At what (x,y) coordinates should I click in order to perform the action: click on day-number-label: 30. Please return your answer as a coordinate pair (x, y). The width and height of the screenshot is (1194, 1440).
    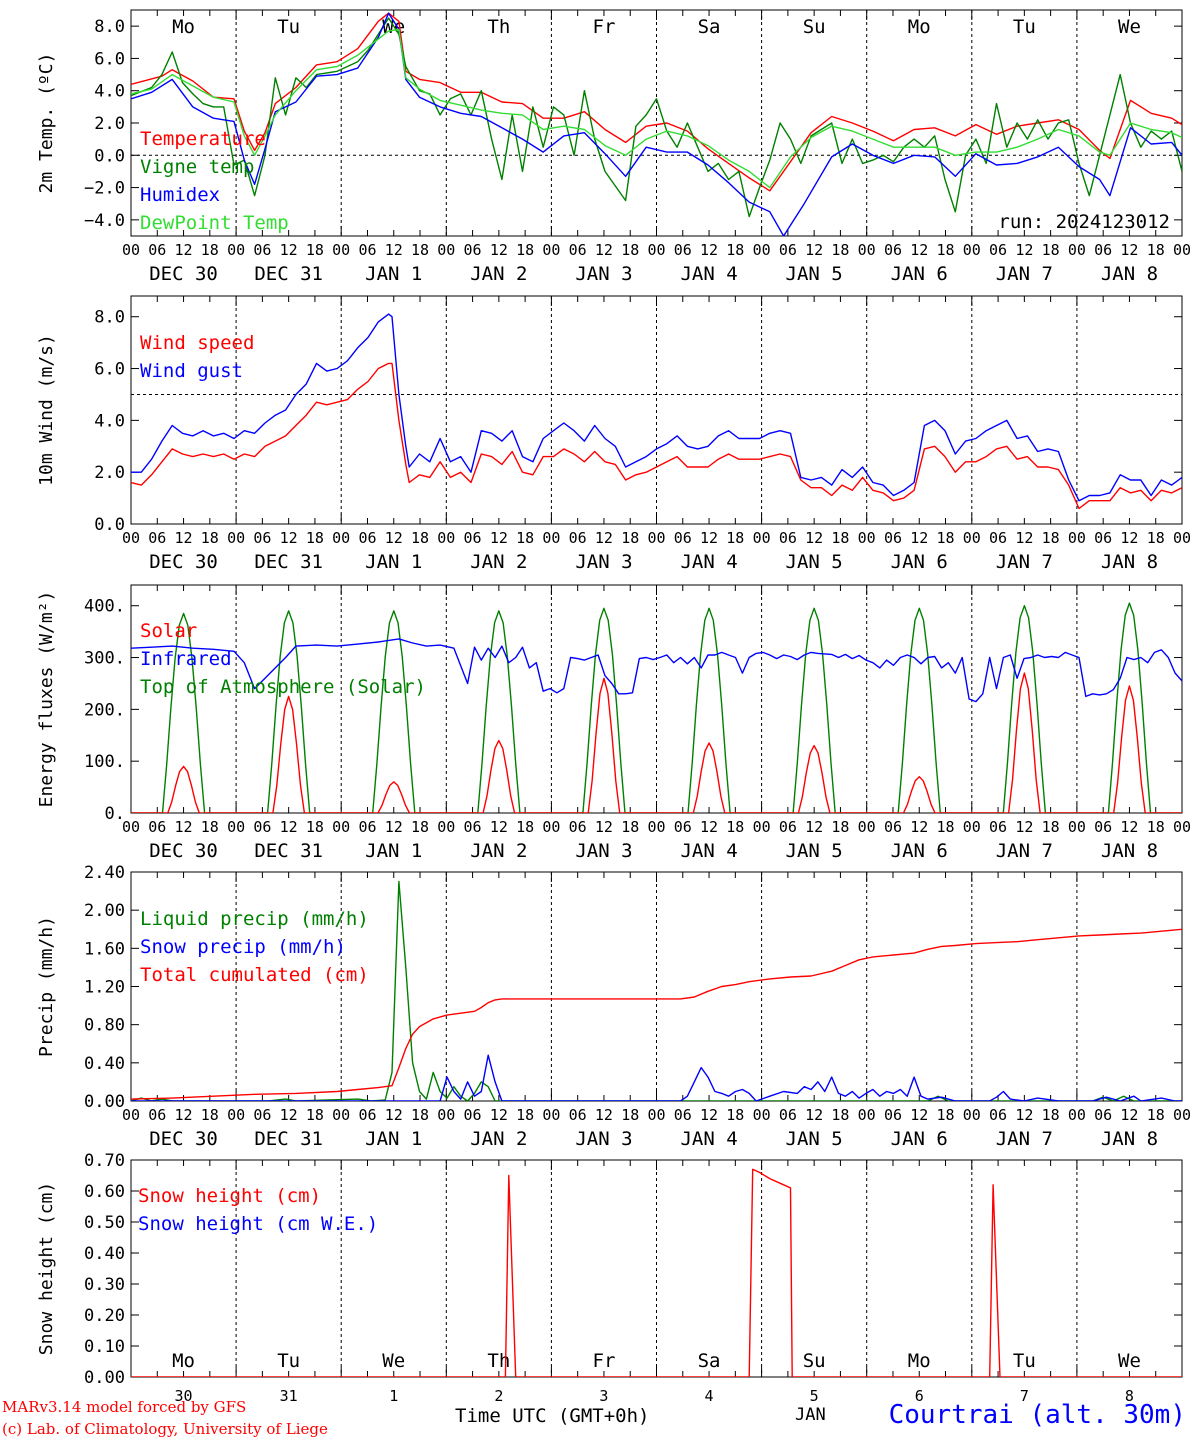
    Looking at the image, I should click on (184, 1396).